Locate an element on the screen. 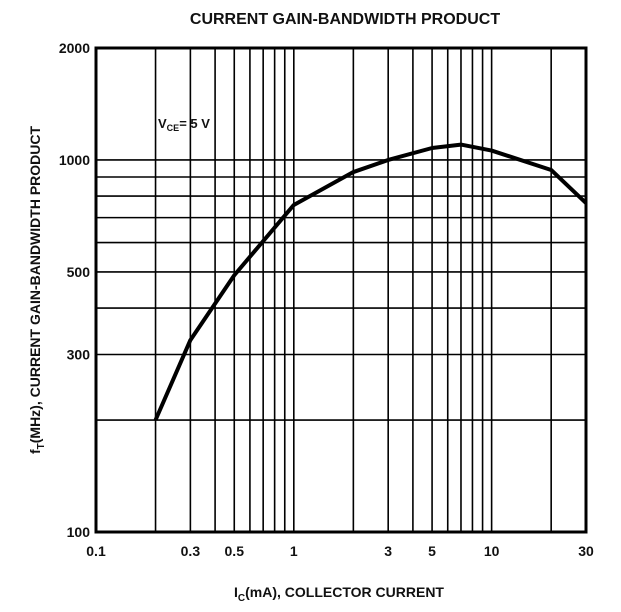  annotation-sub: CE is located at coordinates (173, 128).